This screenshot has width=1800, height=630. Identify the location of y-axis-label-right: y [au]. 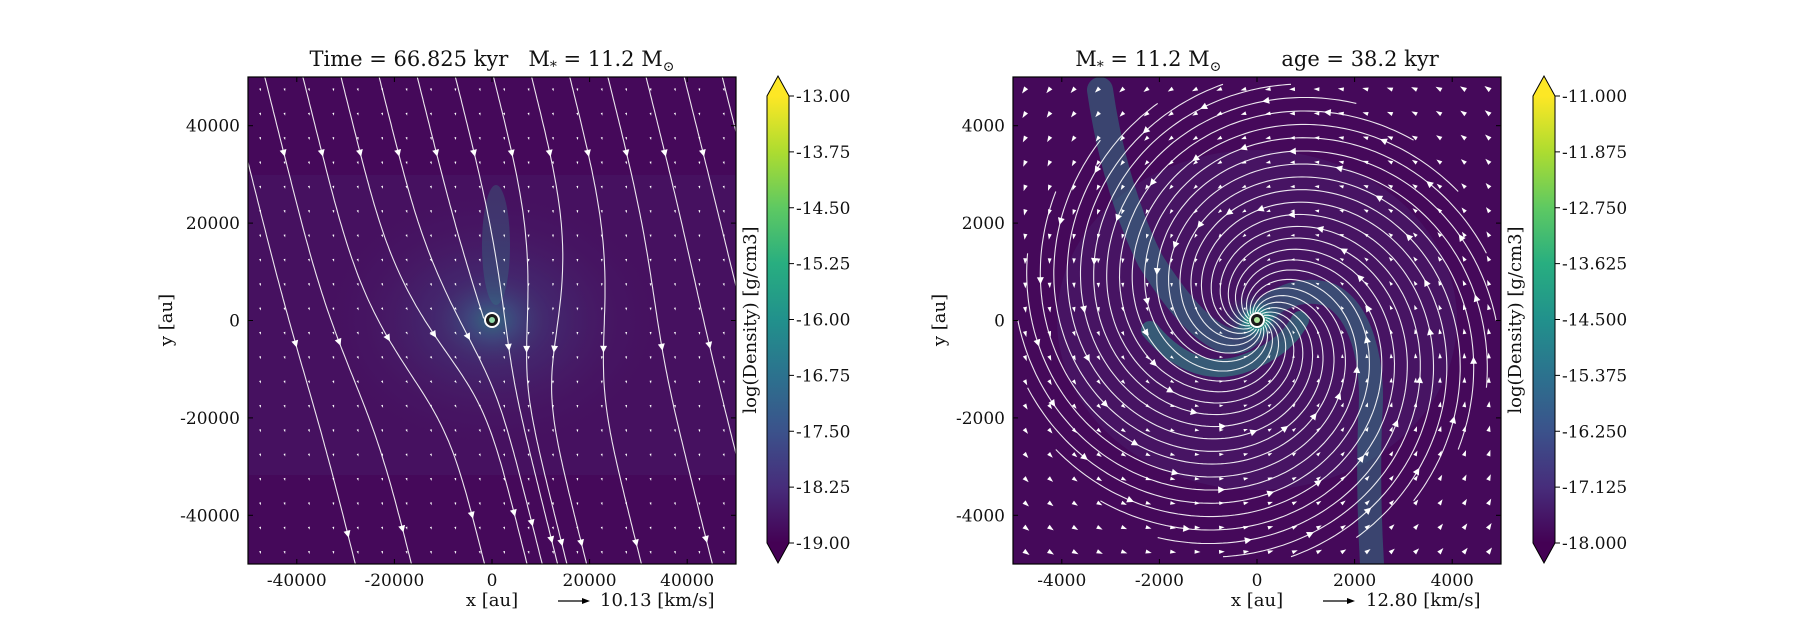
(939, 320).